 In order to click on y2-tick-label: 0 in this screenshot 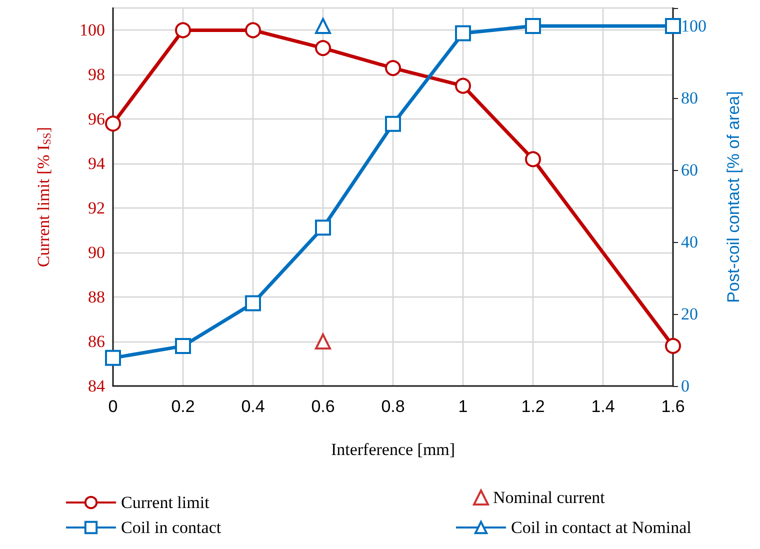, I will do `click(685, 386)`.